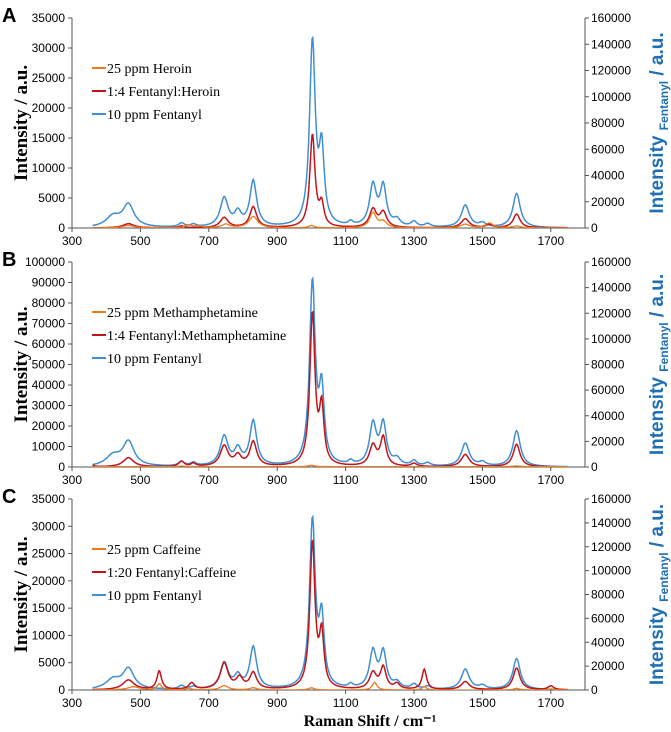  Describe the element at coordinates (49, 344) in the screenshot. I see `y-left-tick-label: 60000` at that location.